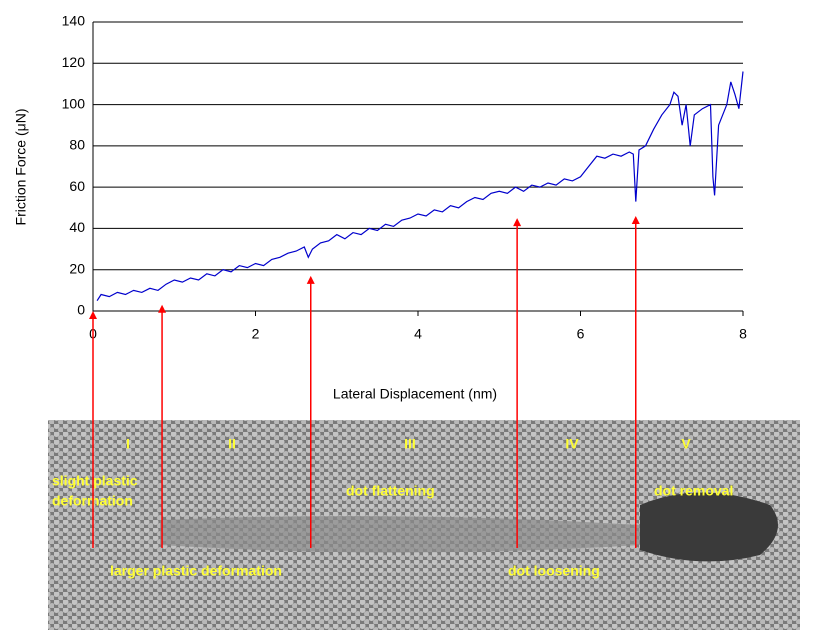  Describe the element at coordinates (77, 145) in the screenshot. I see `y-tick-label: 80` at that location.